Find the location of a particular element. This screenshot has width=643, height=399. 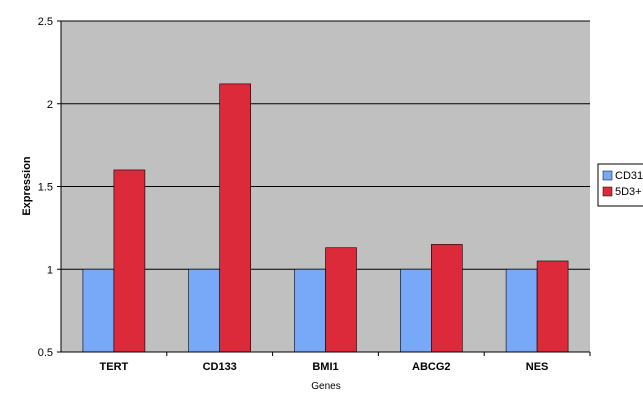

bar-5D3-cd133 is located at coordinates (235, 218).